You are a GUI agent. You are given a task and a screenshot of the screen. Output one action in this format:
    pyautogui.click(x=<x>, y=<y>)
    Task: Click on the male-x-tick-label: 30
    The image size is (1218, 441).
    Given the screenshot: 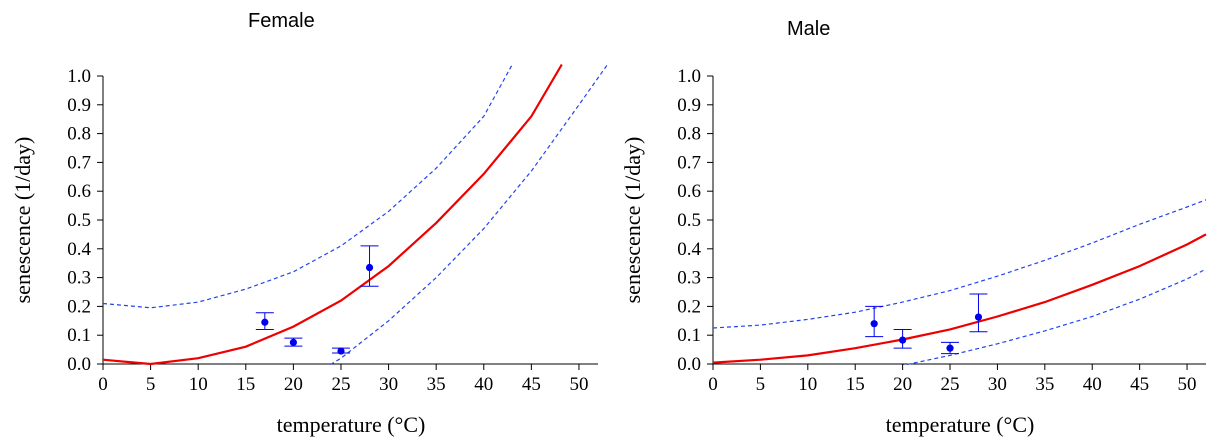 What is the action you would take?
    pyautogui.click(x=997, y=384)
    